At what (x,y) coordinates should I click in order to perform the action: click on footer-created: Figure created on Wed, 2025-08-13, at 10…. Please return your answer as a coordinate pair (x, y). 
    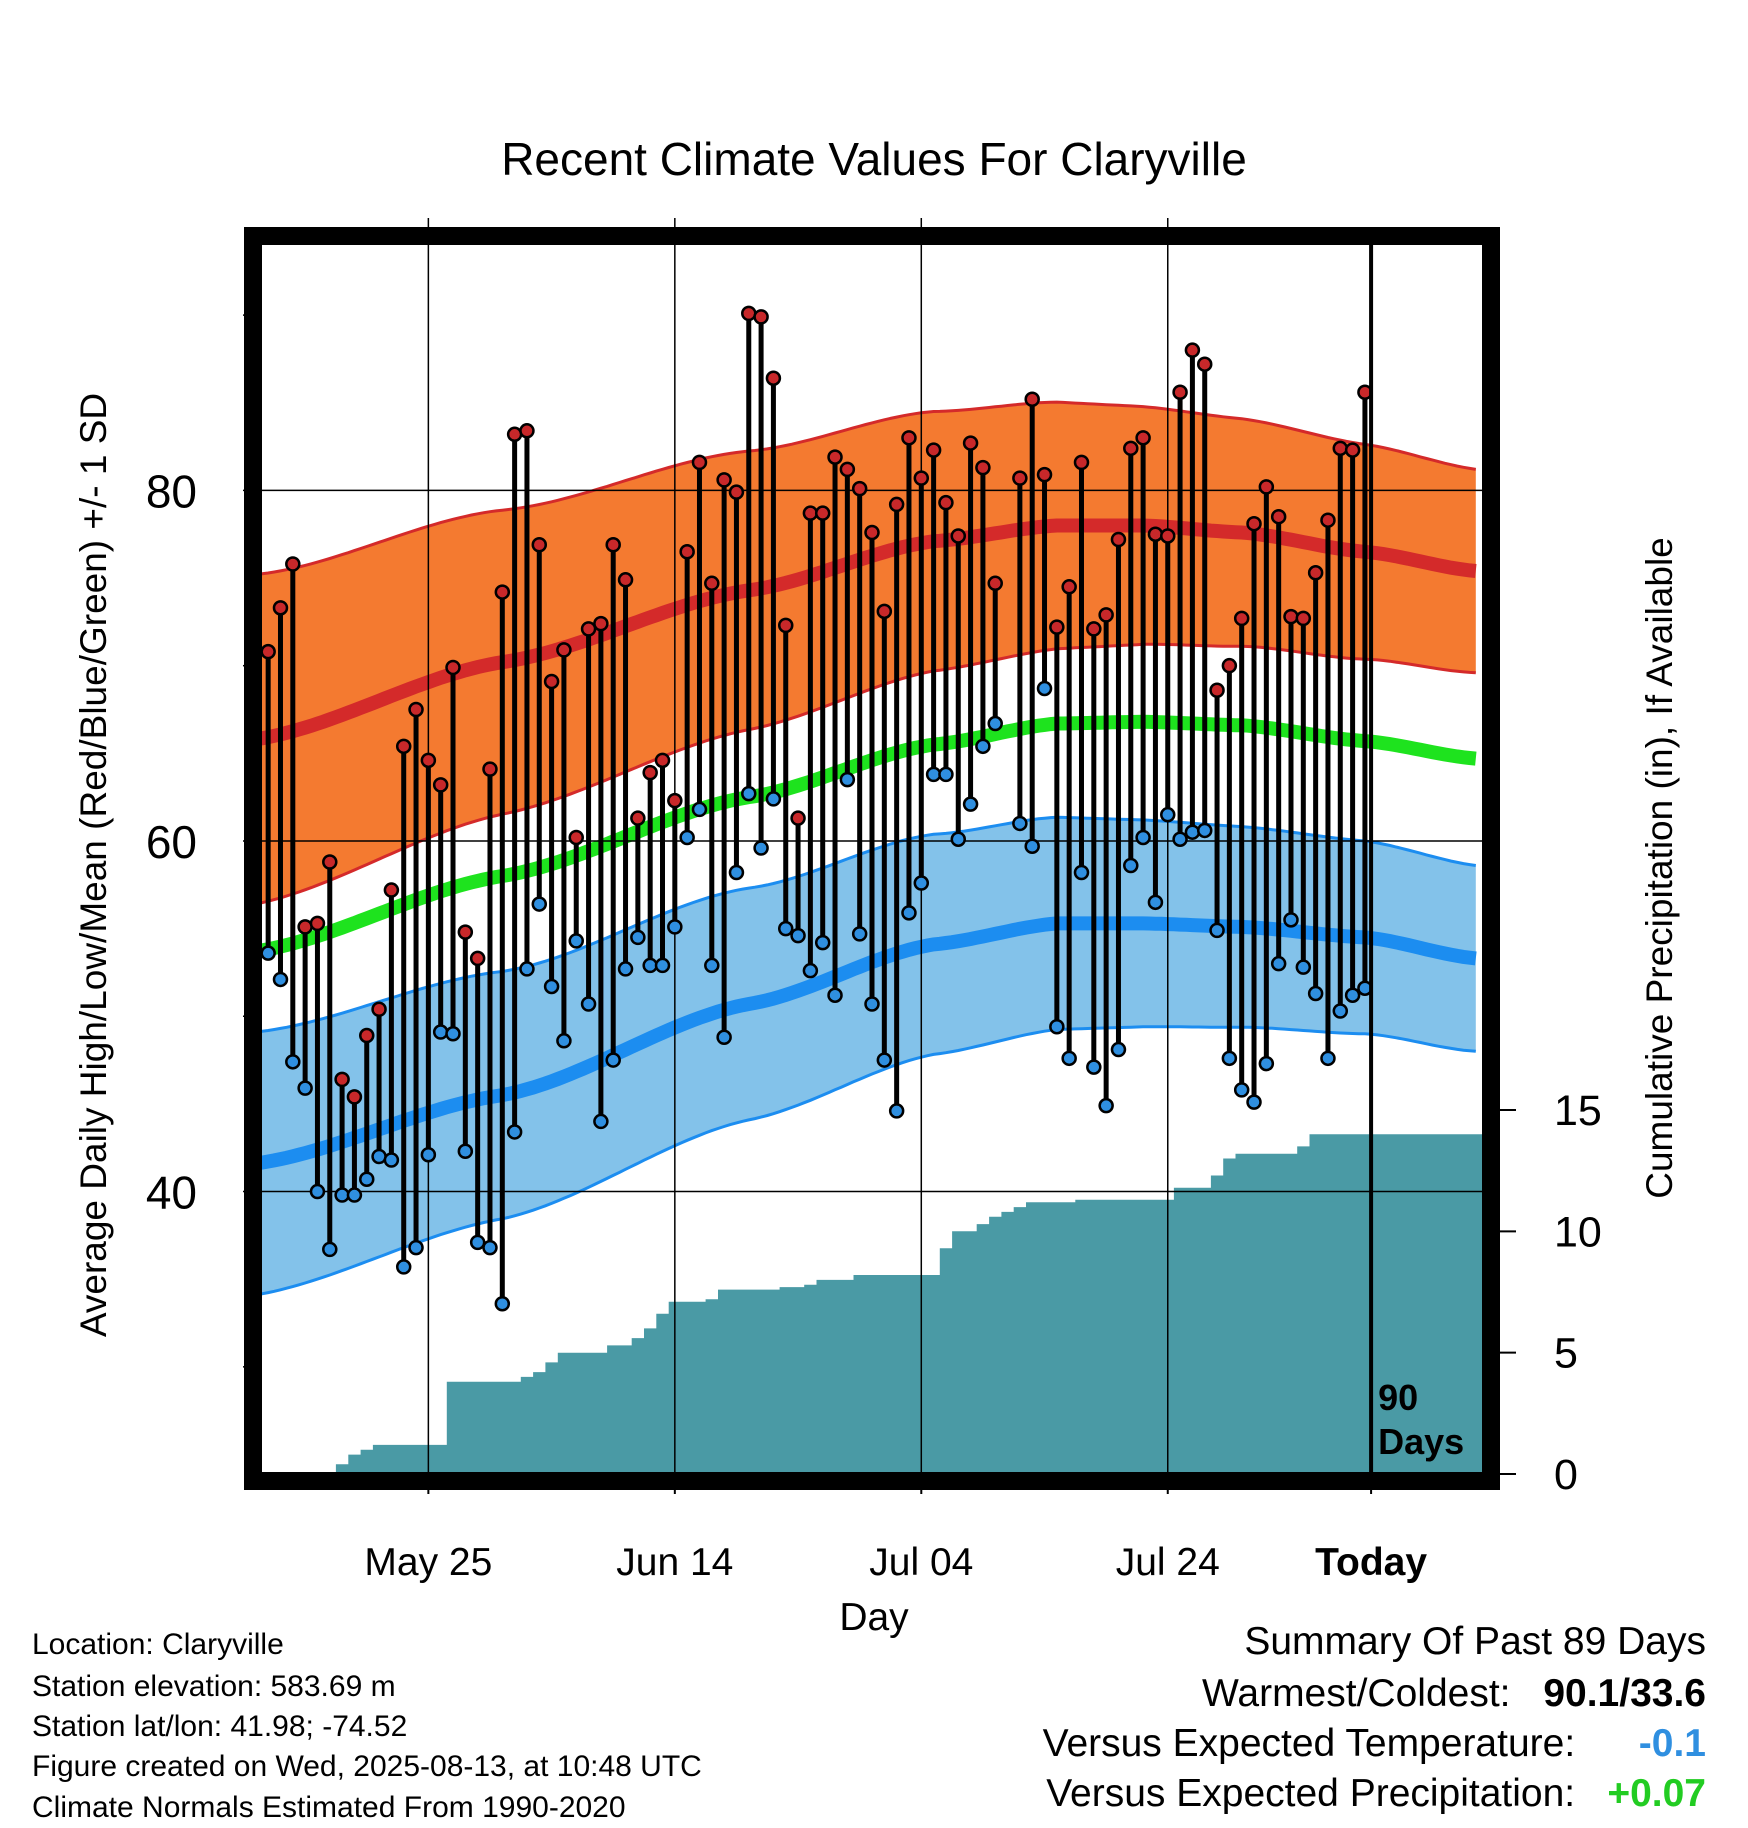
    Looking at the image, I should click on (367, 1766).